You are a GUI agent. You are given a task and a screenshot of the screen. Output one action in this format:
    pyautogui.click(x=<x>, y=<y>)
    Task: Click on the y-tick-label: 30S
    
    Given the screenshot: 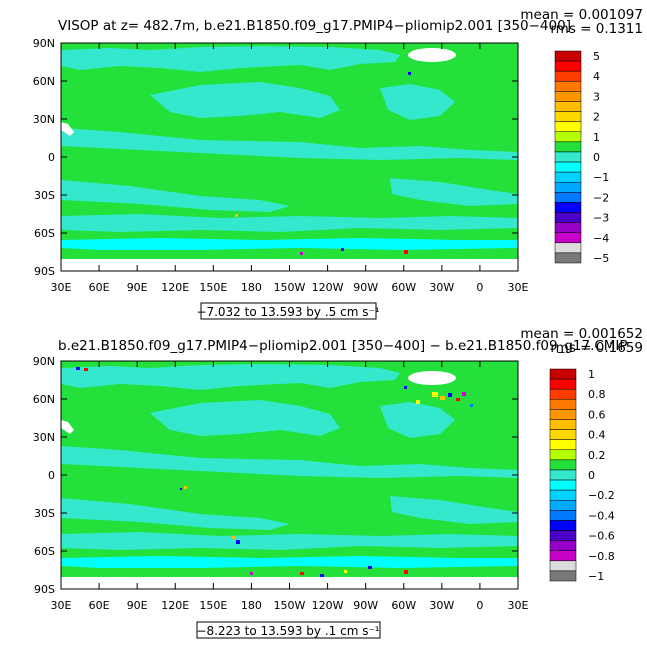 What is the action you would take?
    pyautogui.click(x=44, y=195)
    